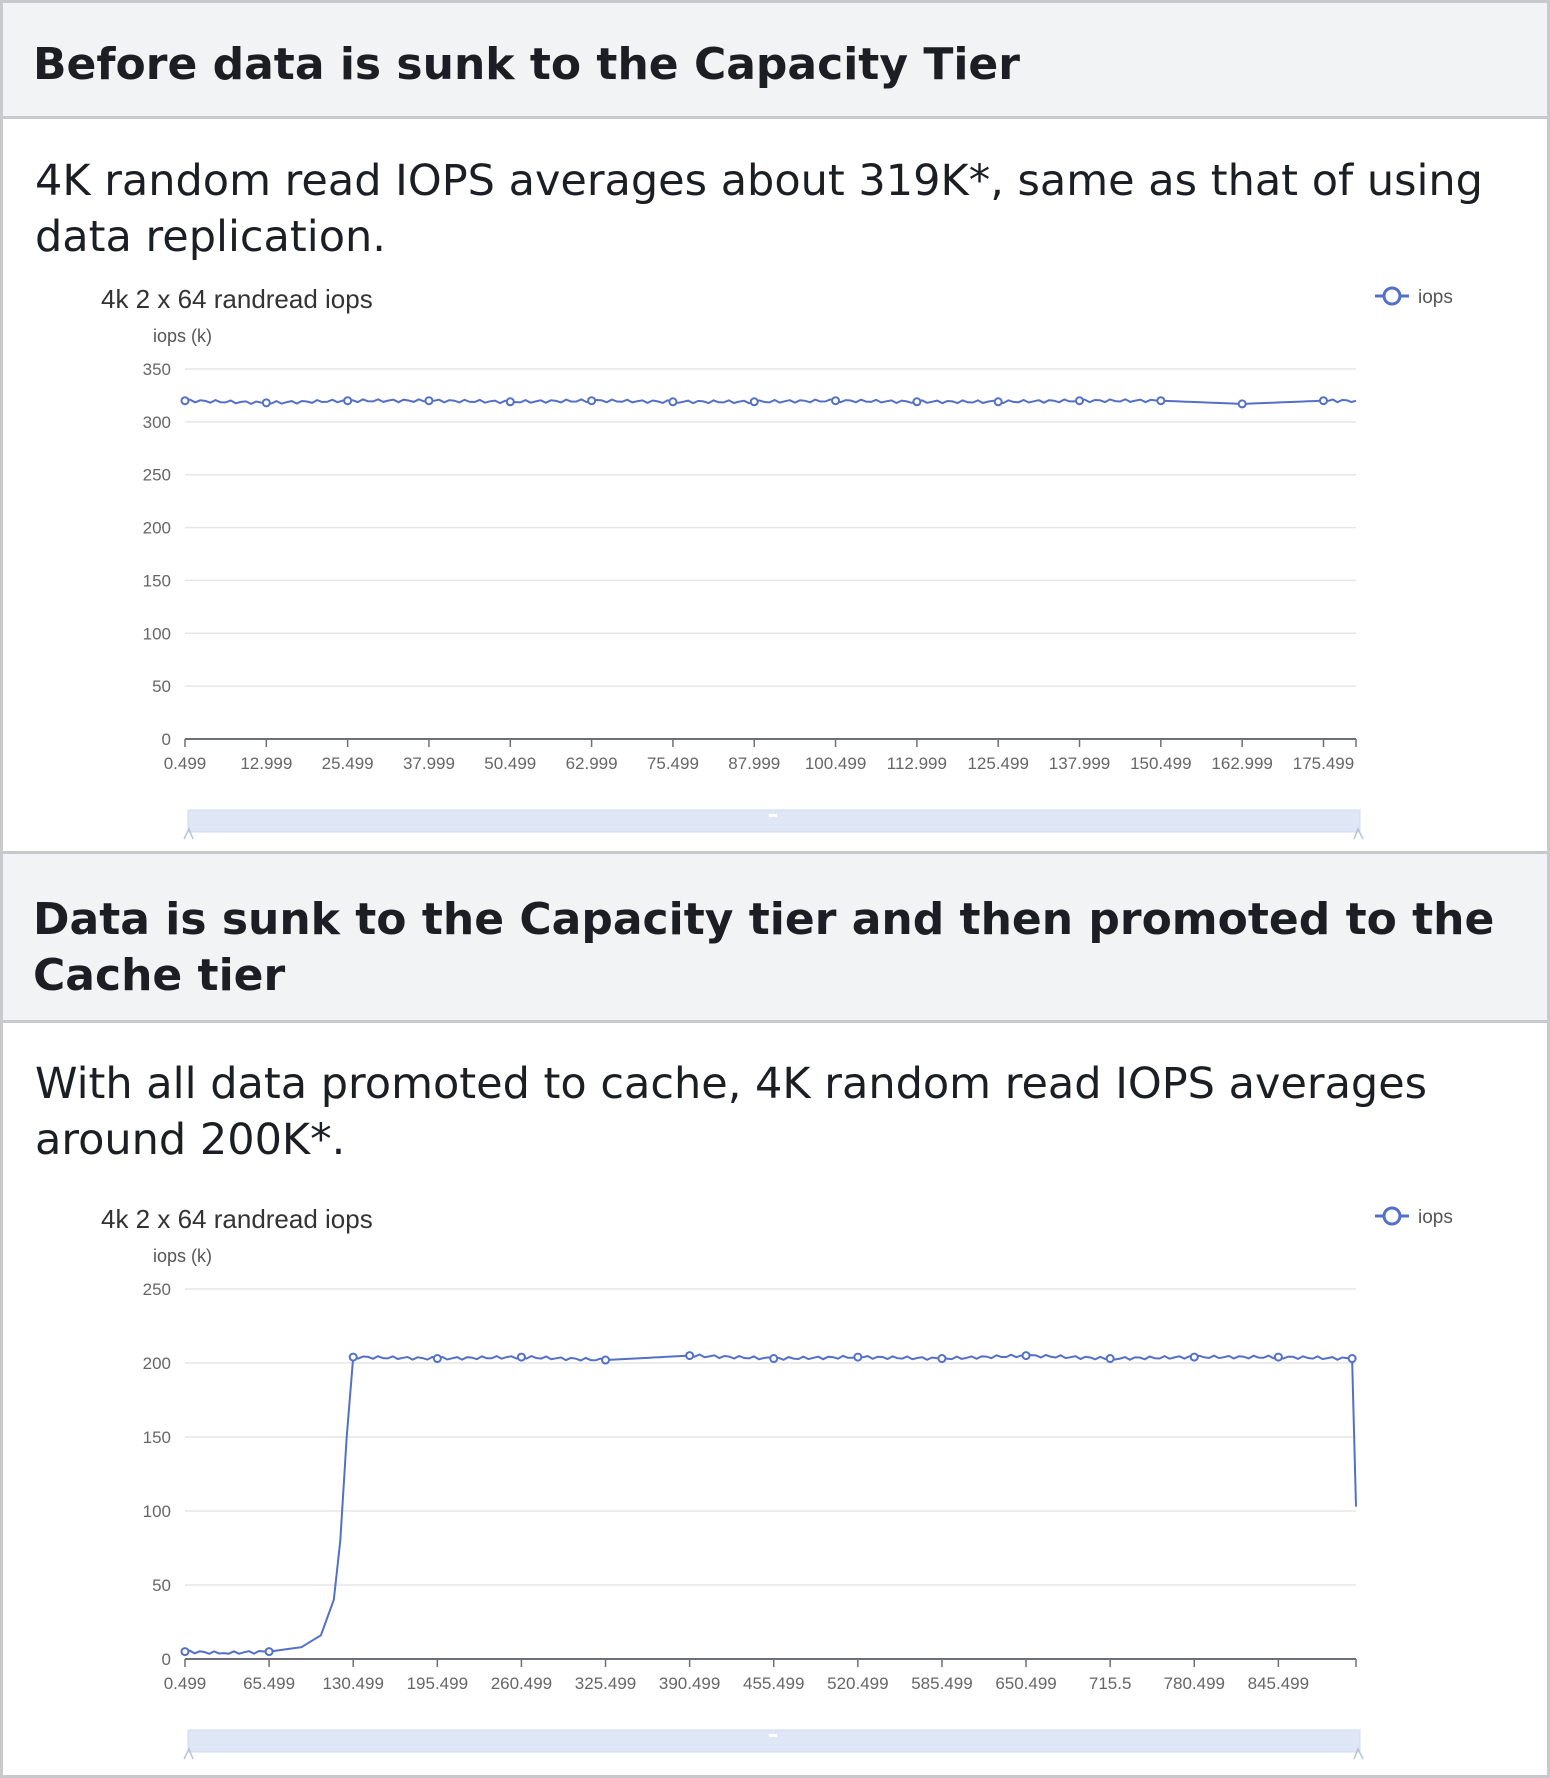 This screenshot has height=1778, width=1550. Describe the element at coordinates (157, 422) in the screenshot. I see `y-tick-label: 300` at that location.